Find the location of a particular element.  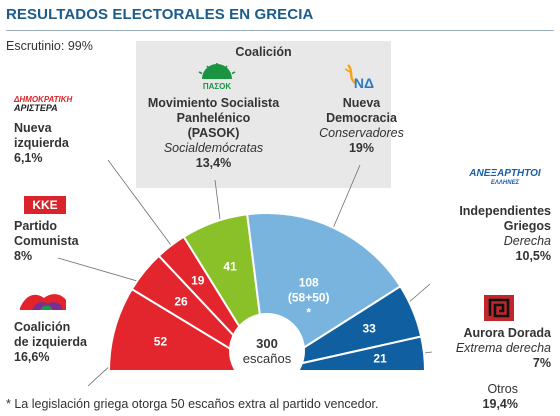

kke-logo-icon: ΚΚΕ is located at coordinates (45, 205).